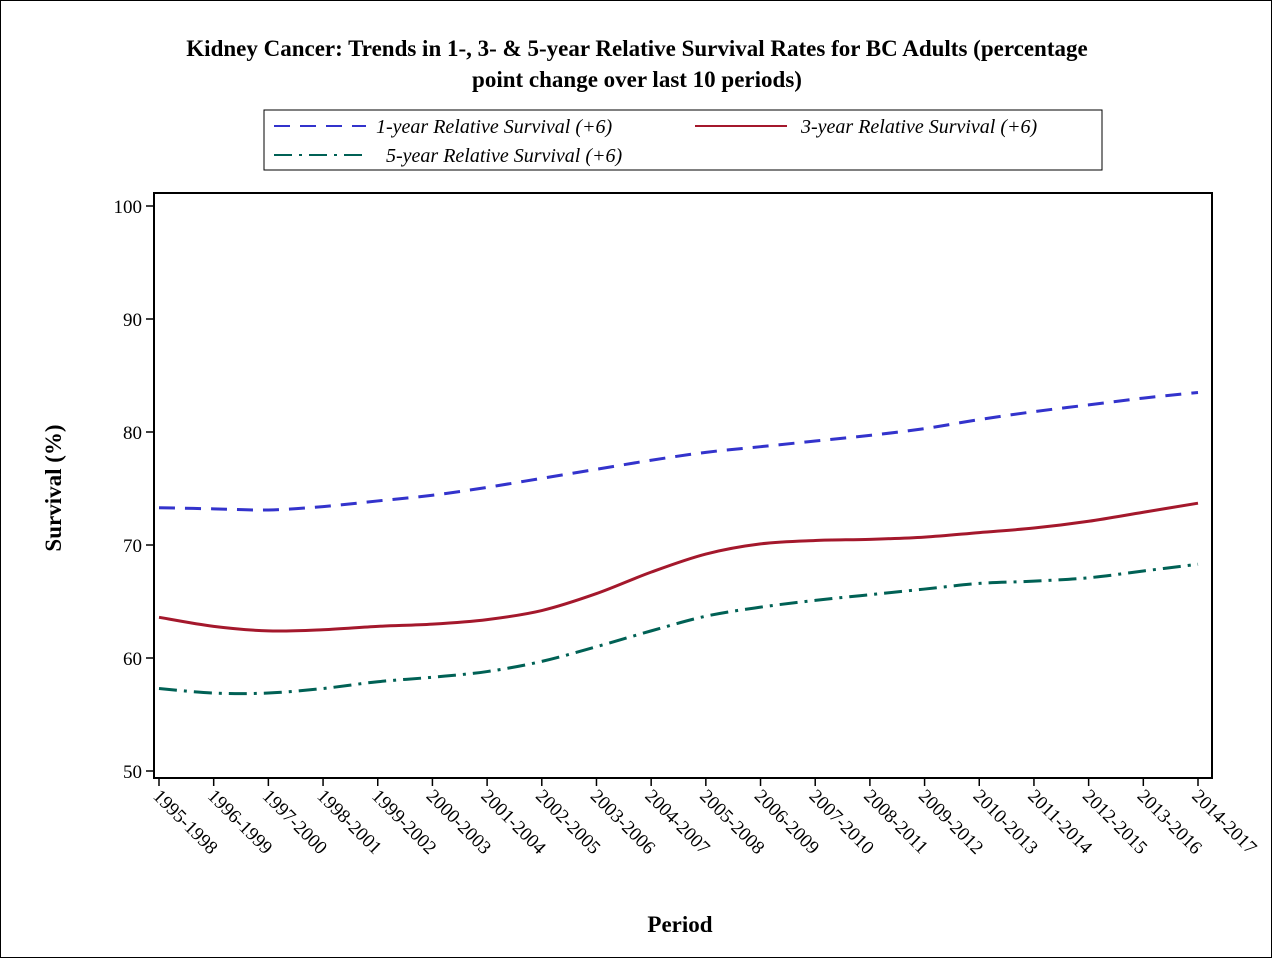 The width and height of the screenshot is (1272, 959). I want to click on legend-label-3: 5-year Relative Survival (+6), so click(504, 156).